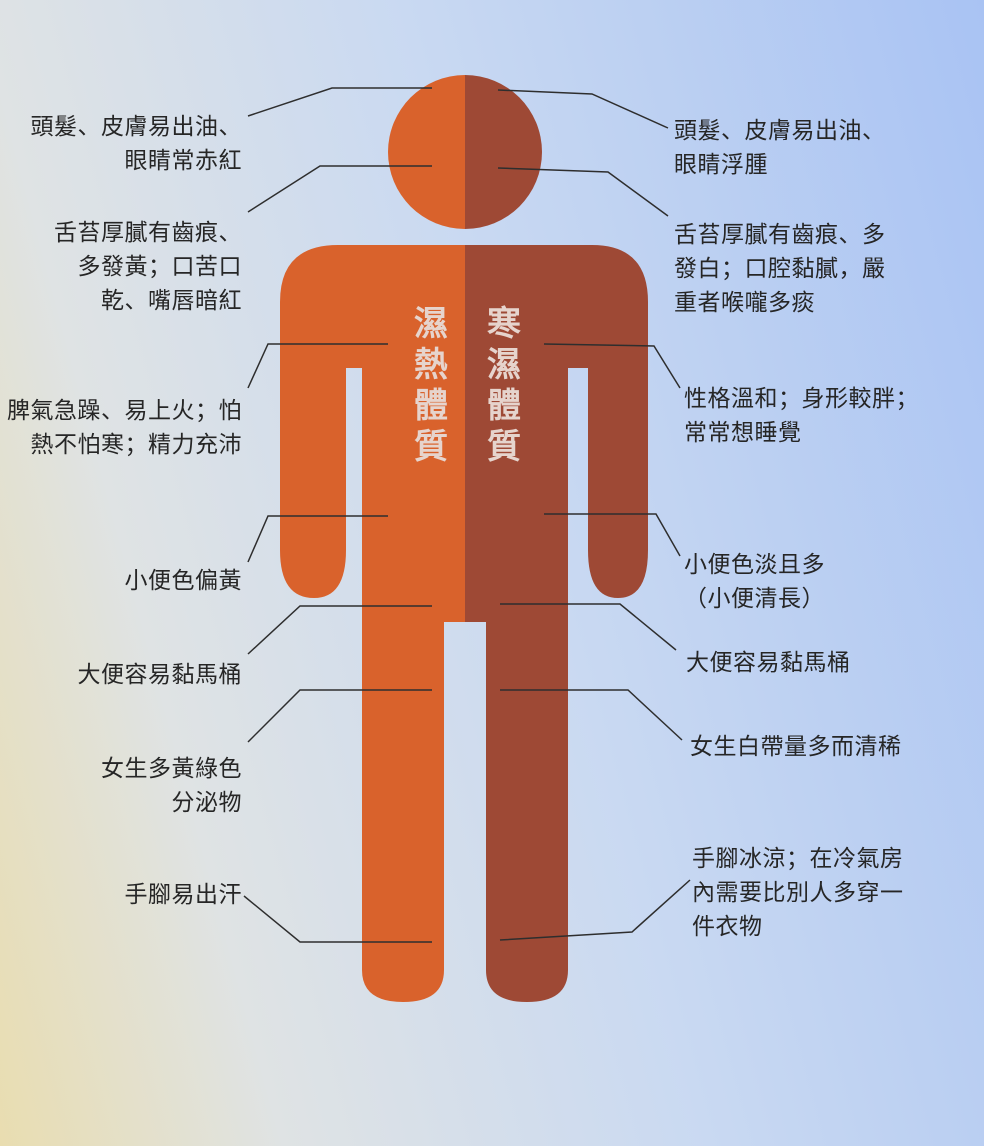 The height and width of the screenshot is (1146, 984). What do you see at coordinates (780, 269) in the screenshot?
I see `right-label-tongue: 舌苔厚膩有齒痕、多 發白；口腔黏膩，嚴 重者喉嚨多痰` at bounding box center [780, 269].